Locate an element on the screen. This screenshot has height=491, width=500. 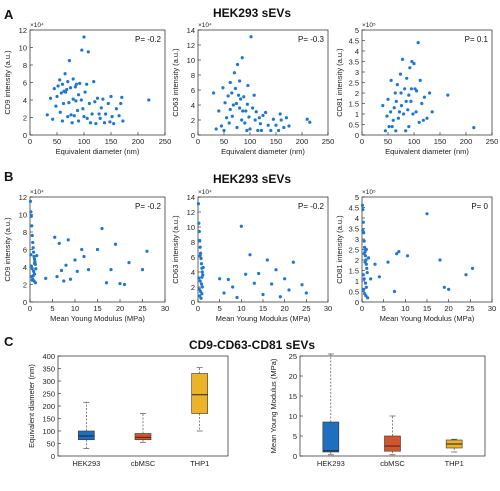
y-tick-label: 5 is located at coordinates (357, 30).